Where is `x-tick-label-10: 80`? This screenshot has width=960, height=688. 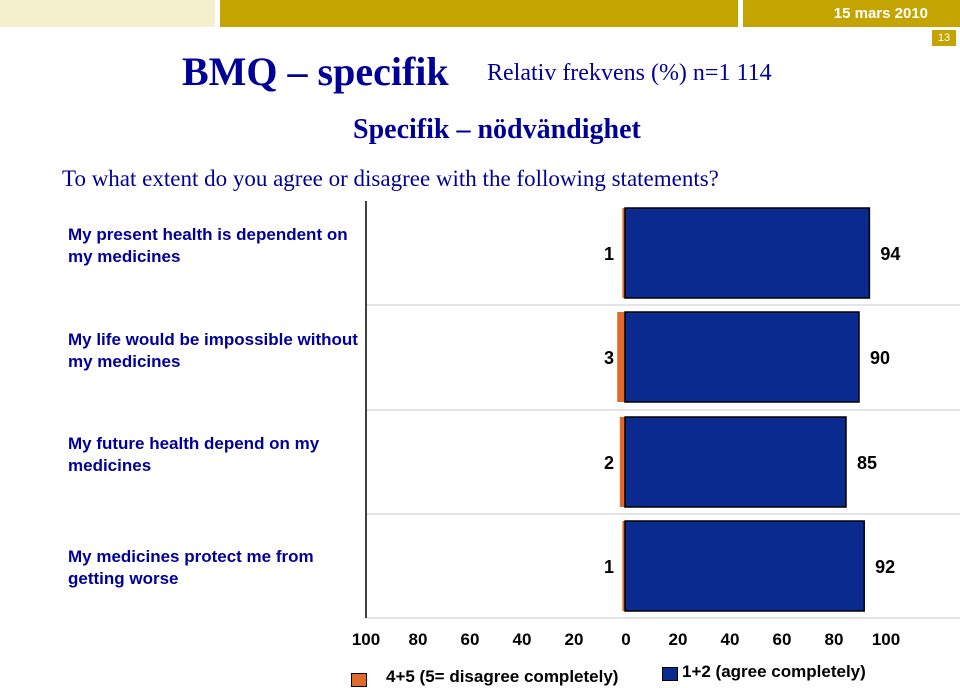
x-tick-label-10: 80 is located at coordinates (834, 639).